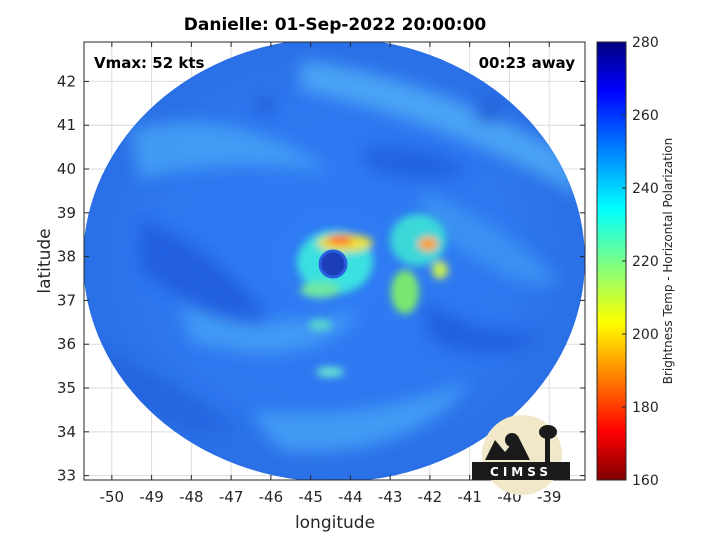 The image size is (720, 540). What do you see at coordinates (645, 408) in the screenshot?
I see `colorbar-tick-label: 180` at bounding box center [645, 408].